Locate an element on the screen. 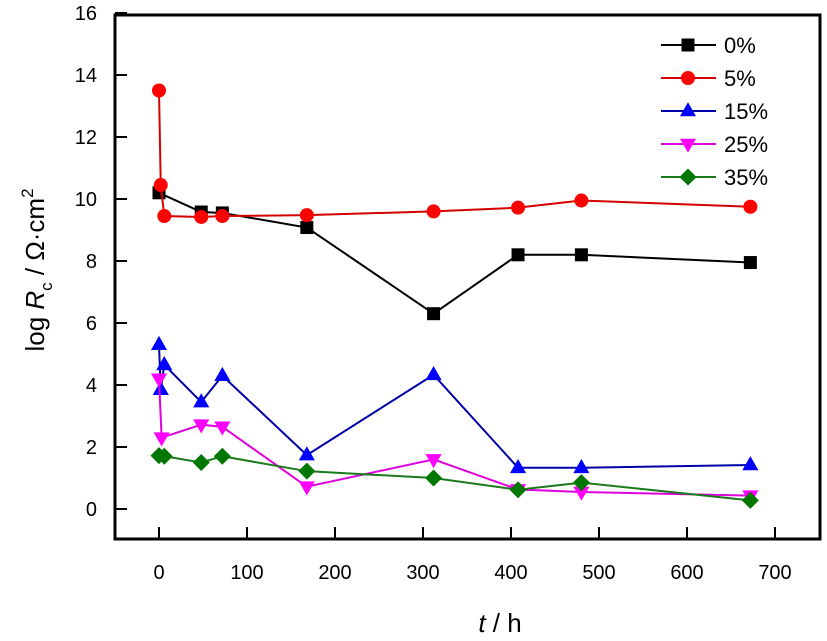 Image resolution: width=827 pixels, height=641 pixels. legend: 0% 5% 15% 25% 35% is located at coordinates (714, 111).